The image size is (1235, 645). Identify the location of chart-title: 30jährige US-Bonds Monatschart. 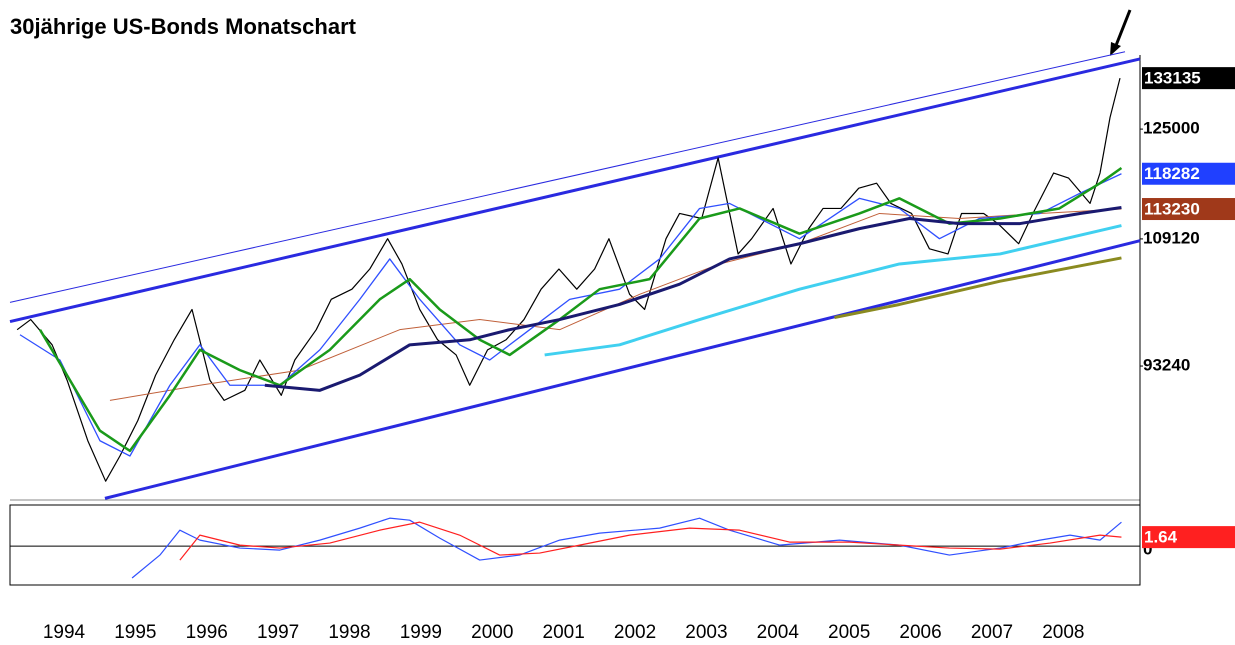
(183, 26).